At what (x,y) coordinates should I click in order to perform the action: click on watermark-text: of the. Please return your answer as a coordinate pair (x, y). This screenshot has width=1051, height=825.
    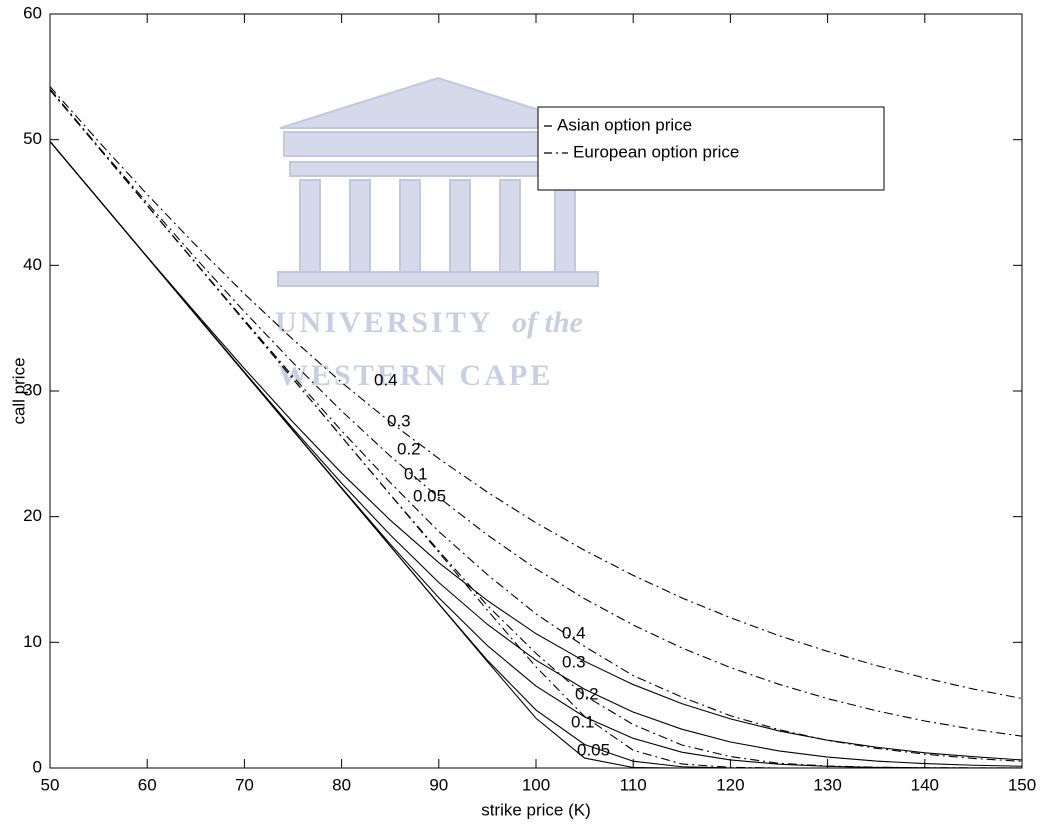
    Looking at the image, I should click on (547, 322).